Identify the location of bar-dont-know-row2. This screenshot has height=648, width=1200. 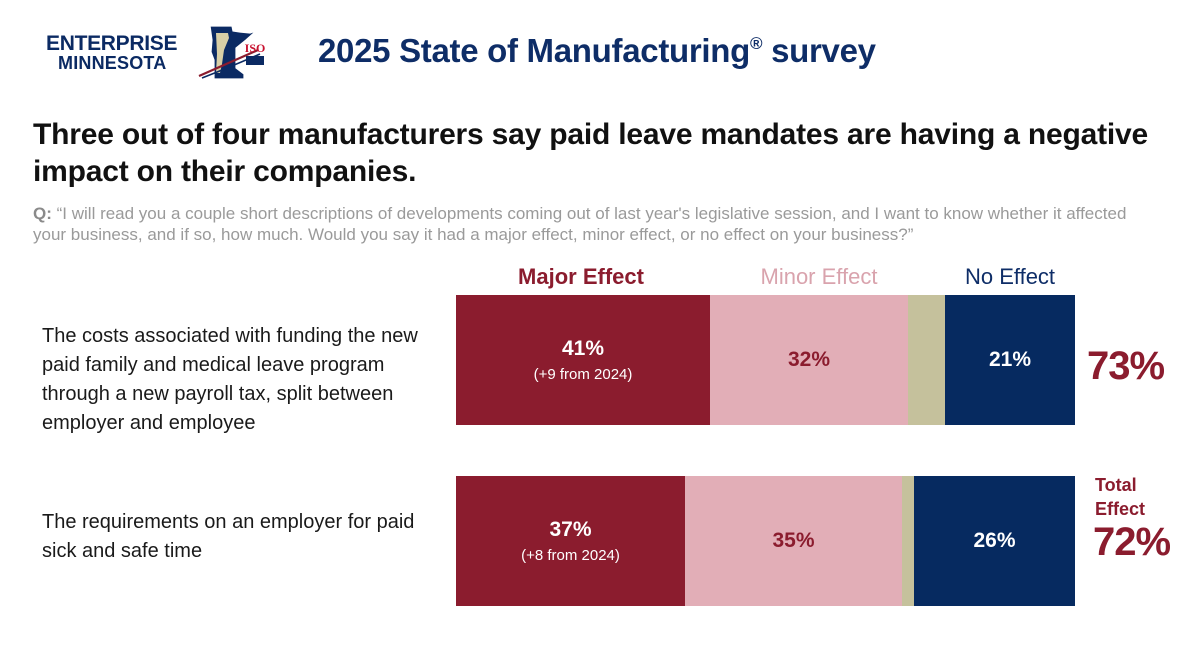
(908, 541).